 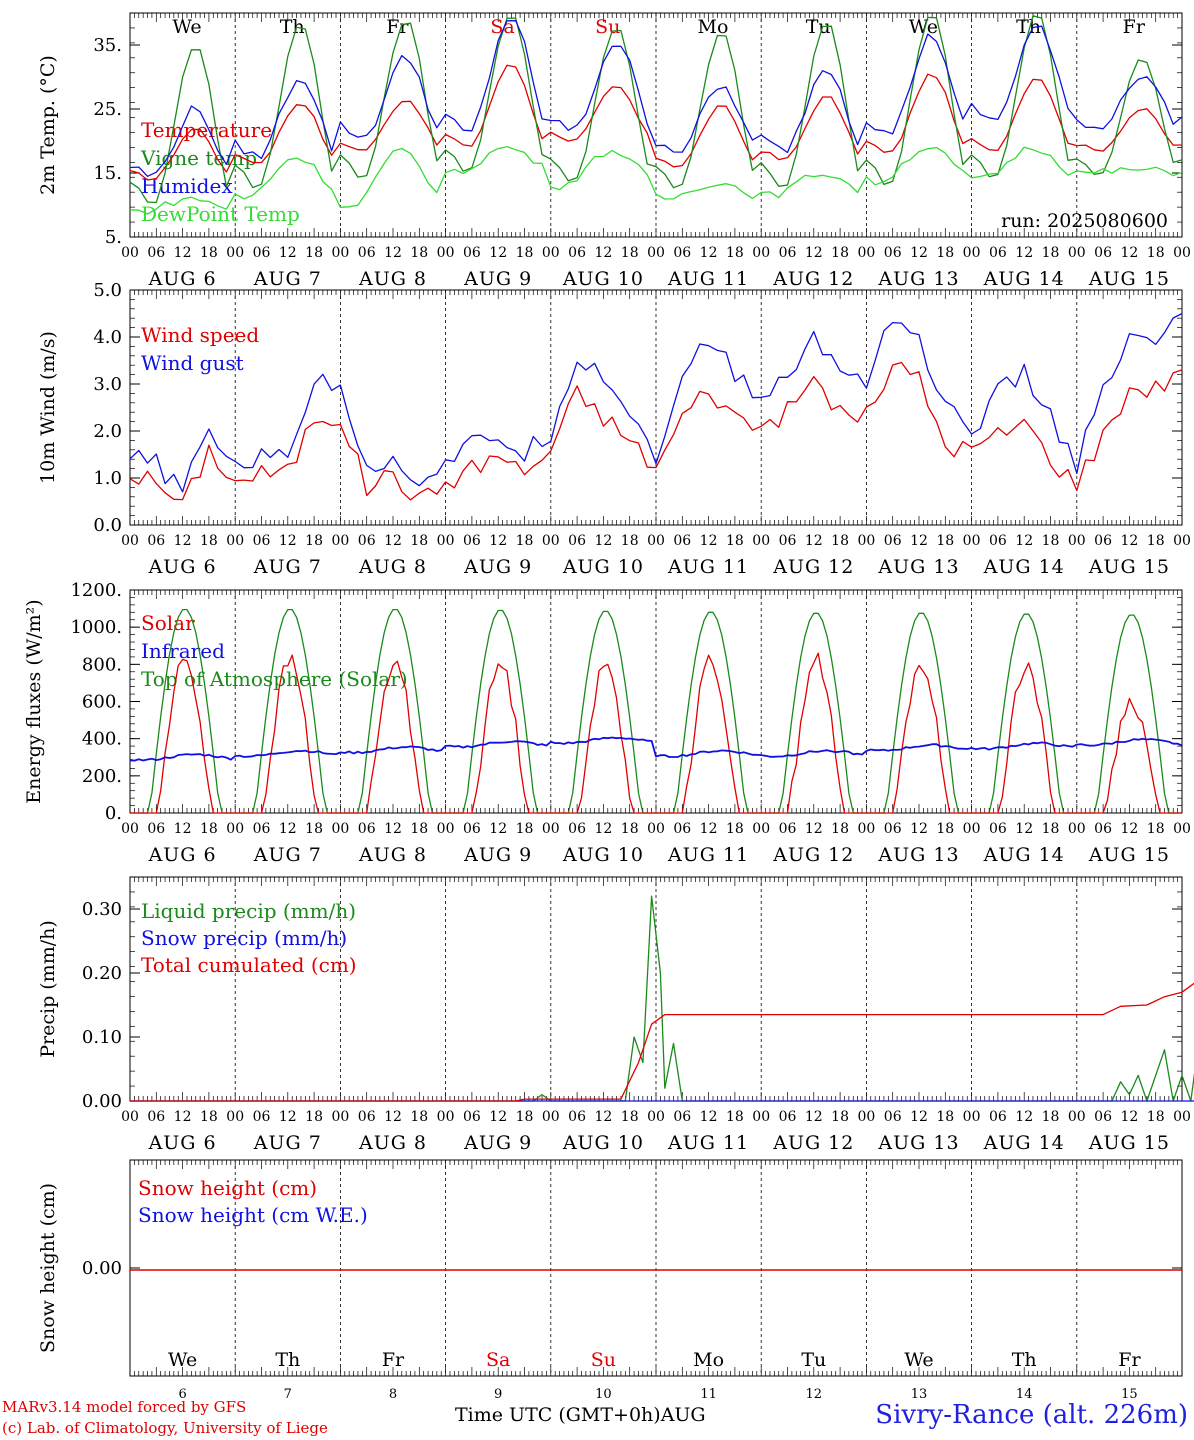 I want to click on day-number-label: 15, so click(x=1129, y=1394).